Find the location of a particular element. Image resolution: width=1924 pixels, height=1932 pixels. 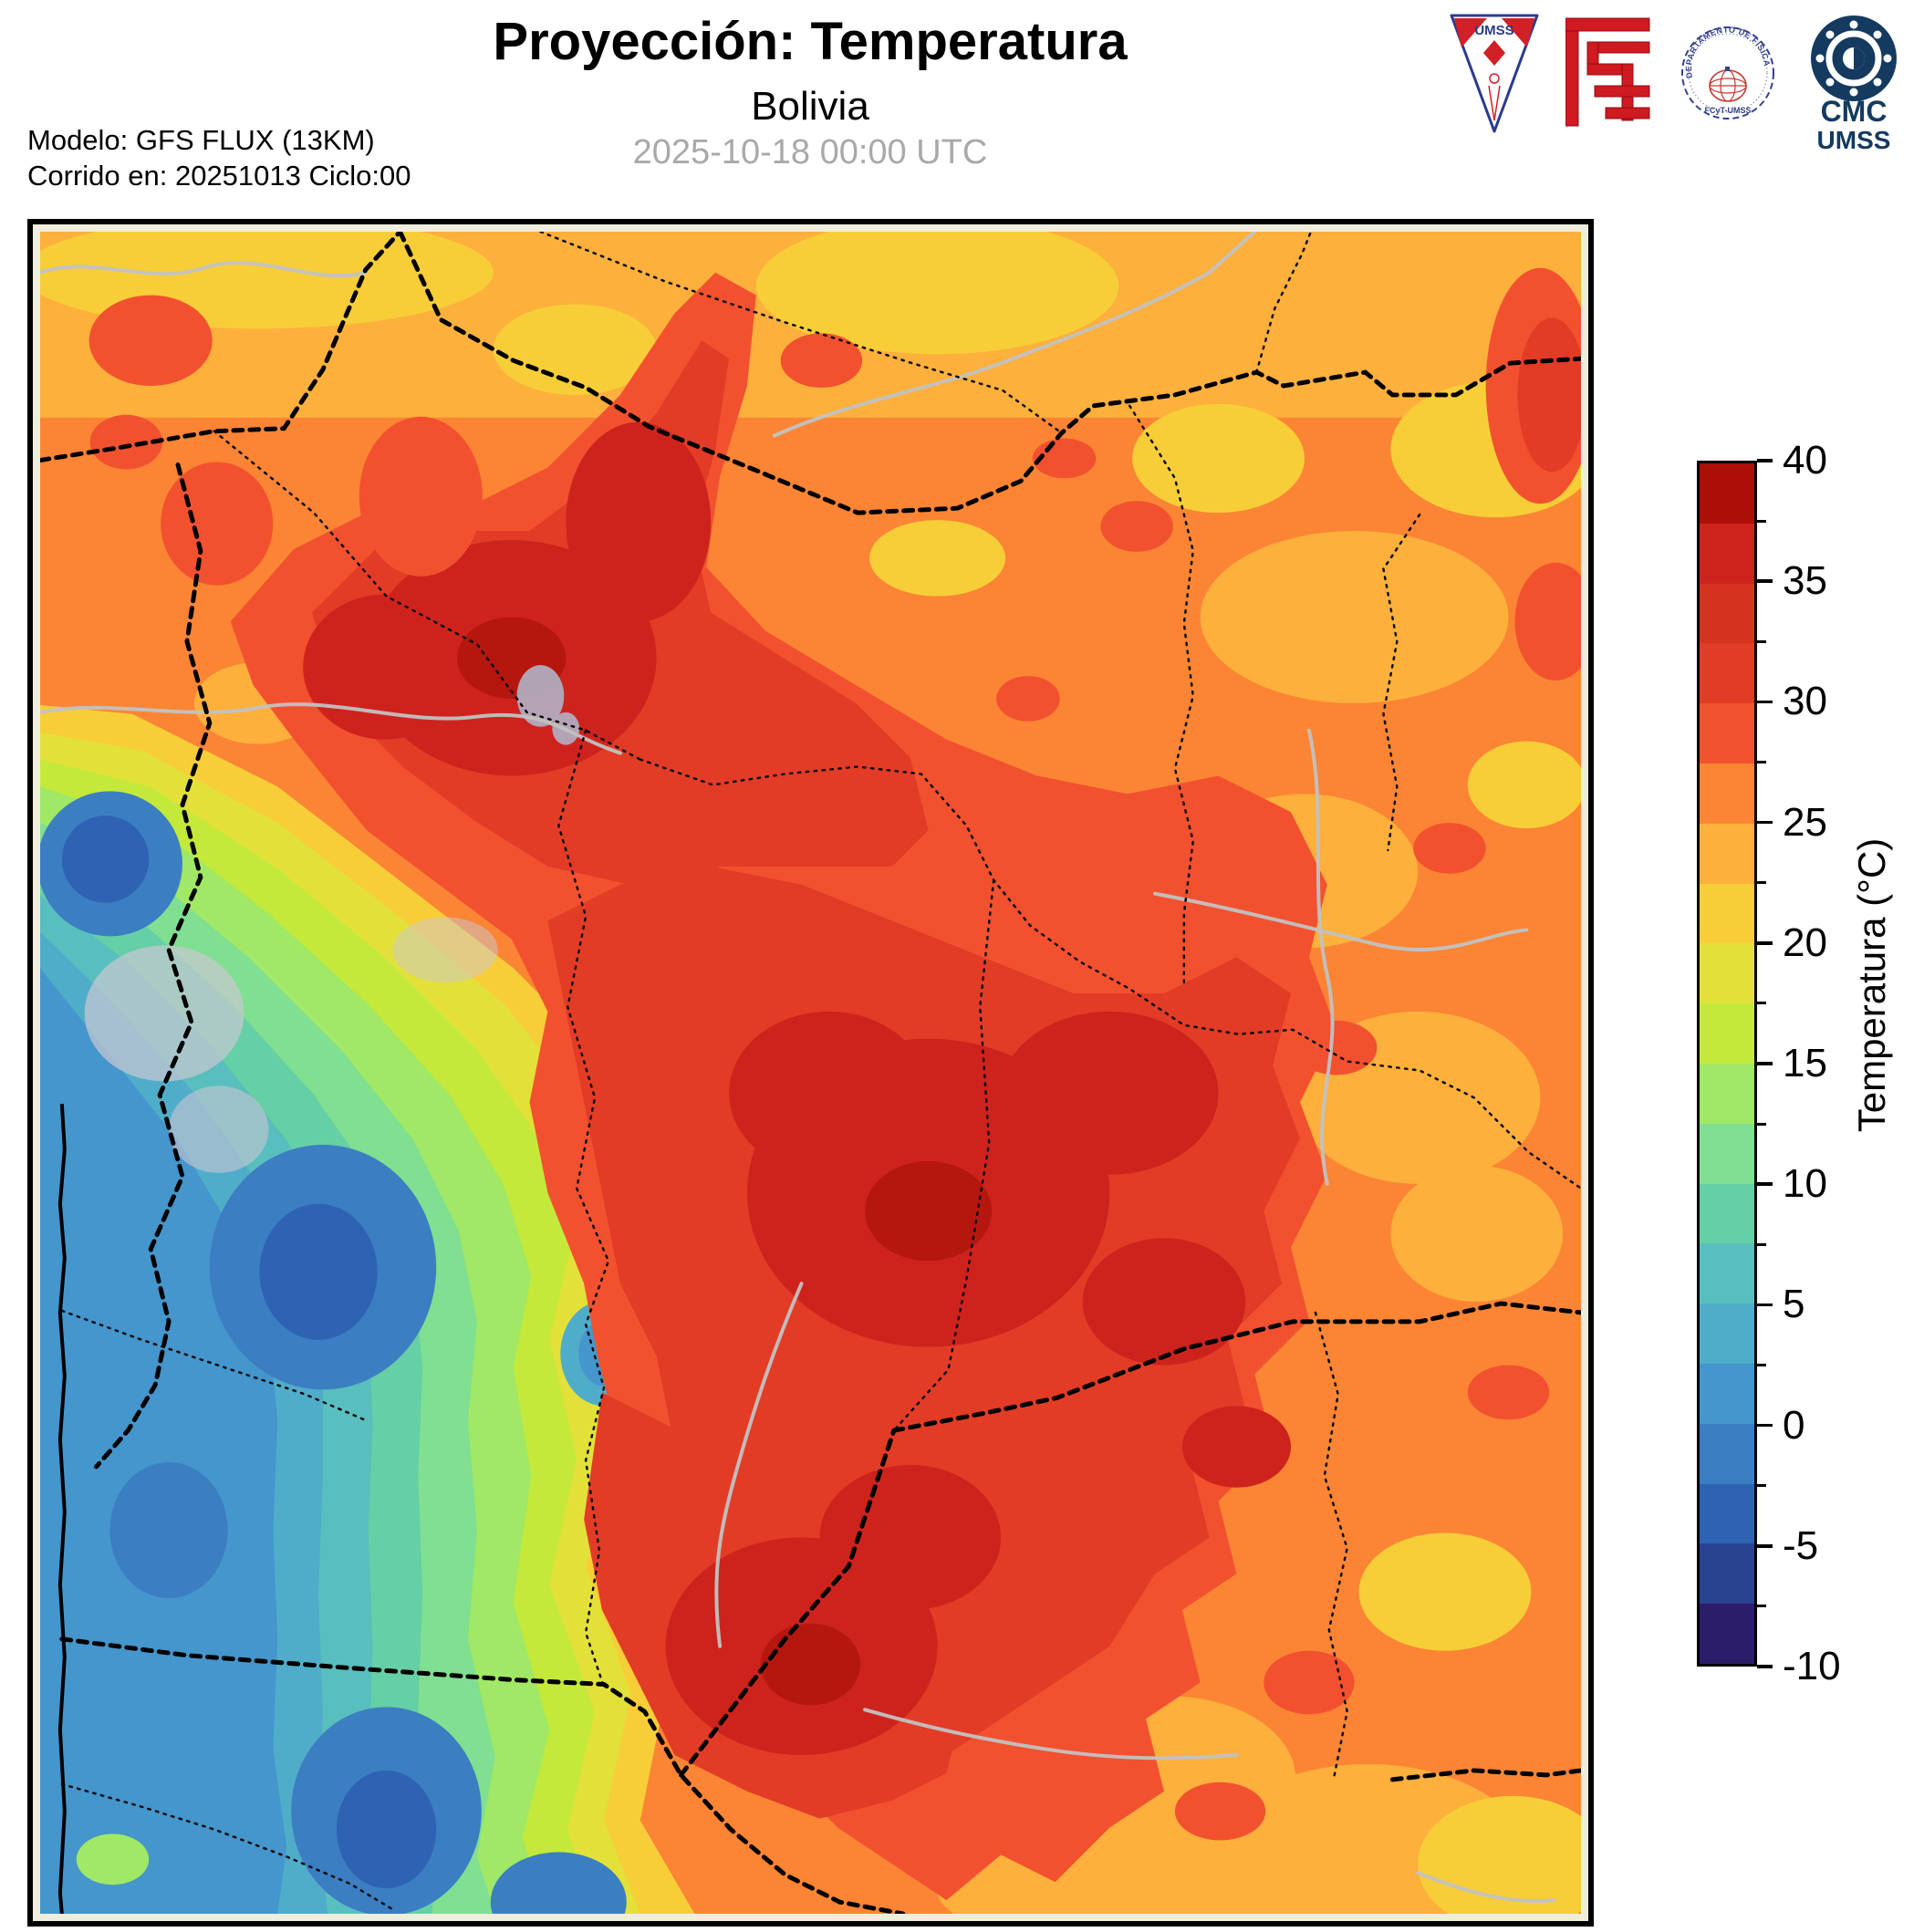

umss-pennant-label: UMSS is located at coordinates (1493, 30).